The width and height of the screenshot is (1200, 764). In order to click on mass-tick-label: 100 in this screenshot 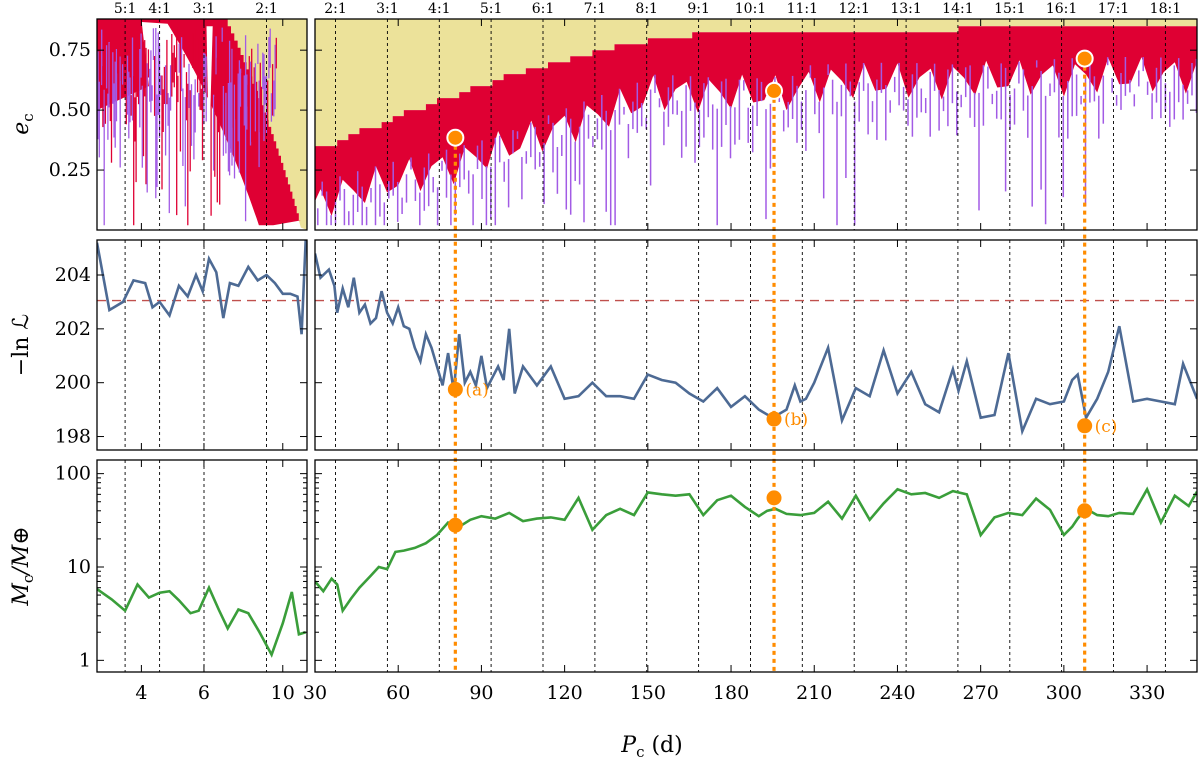, I will do `click(73, 474)`.